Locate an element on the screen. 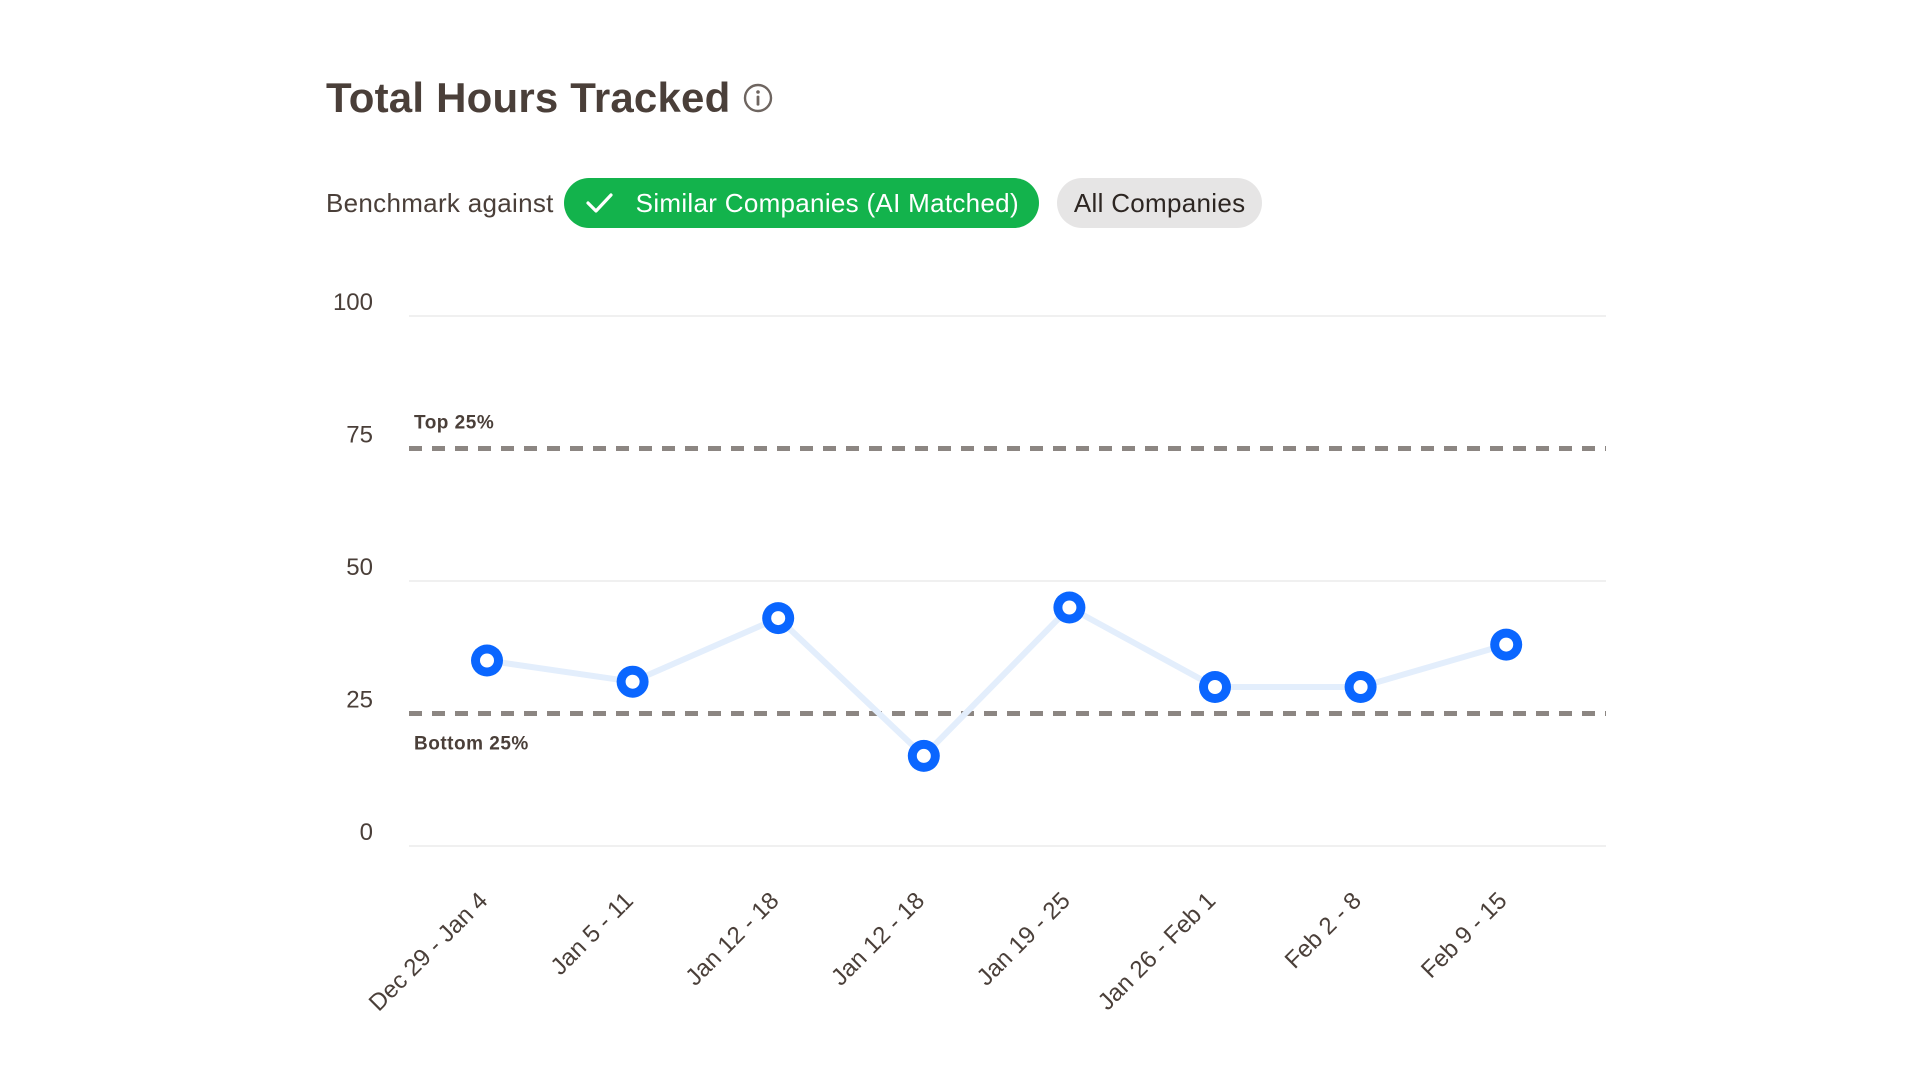 The width and height of the screenshot is (1920, 1080). similar-companies-label: Similar Companies (AI Matched) is located at coordinates (827, 202).